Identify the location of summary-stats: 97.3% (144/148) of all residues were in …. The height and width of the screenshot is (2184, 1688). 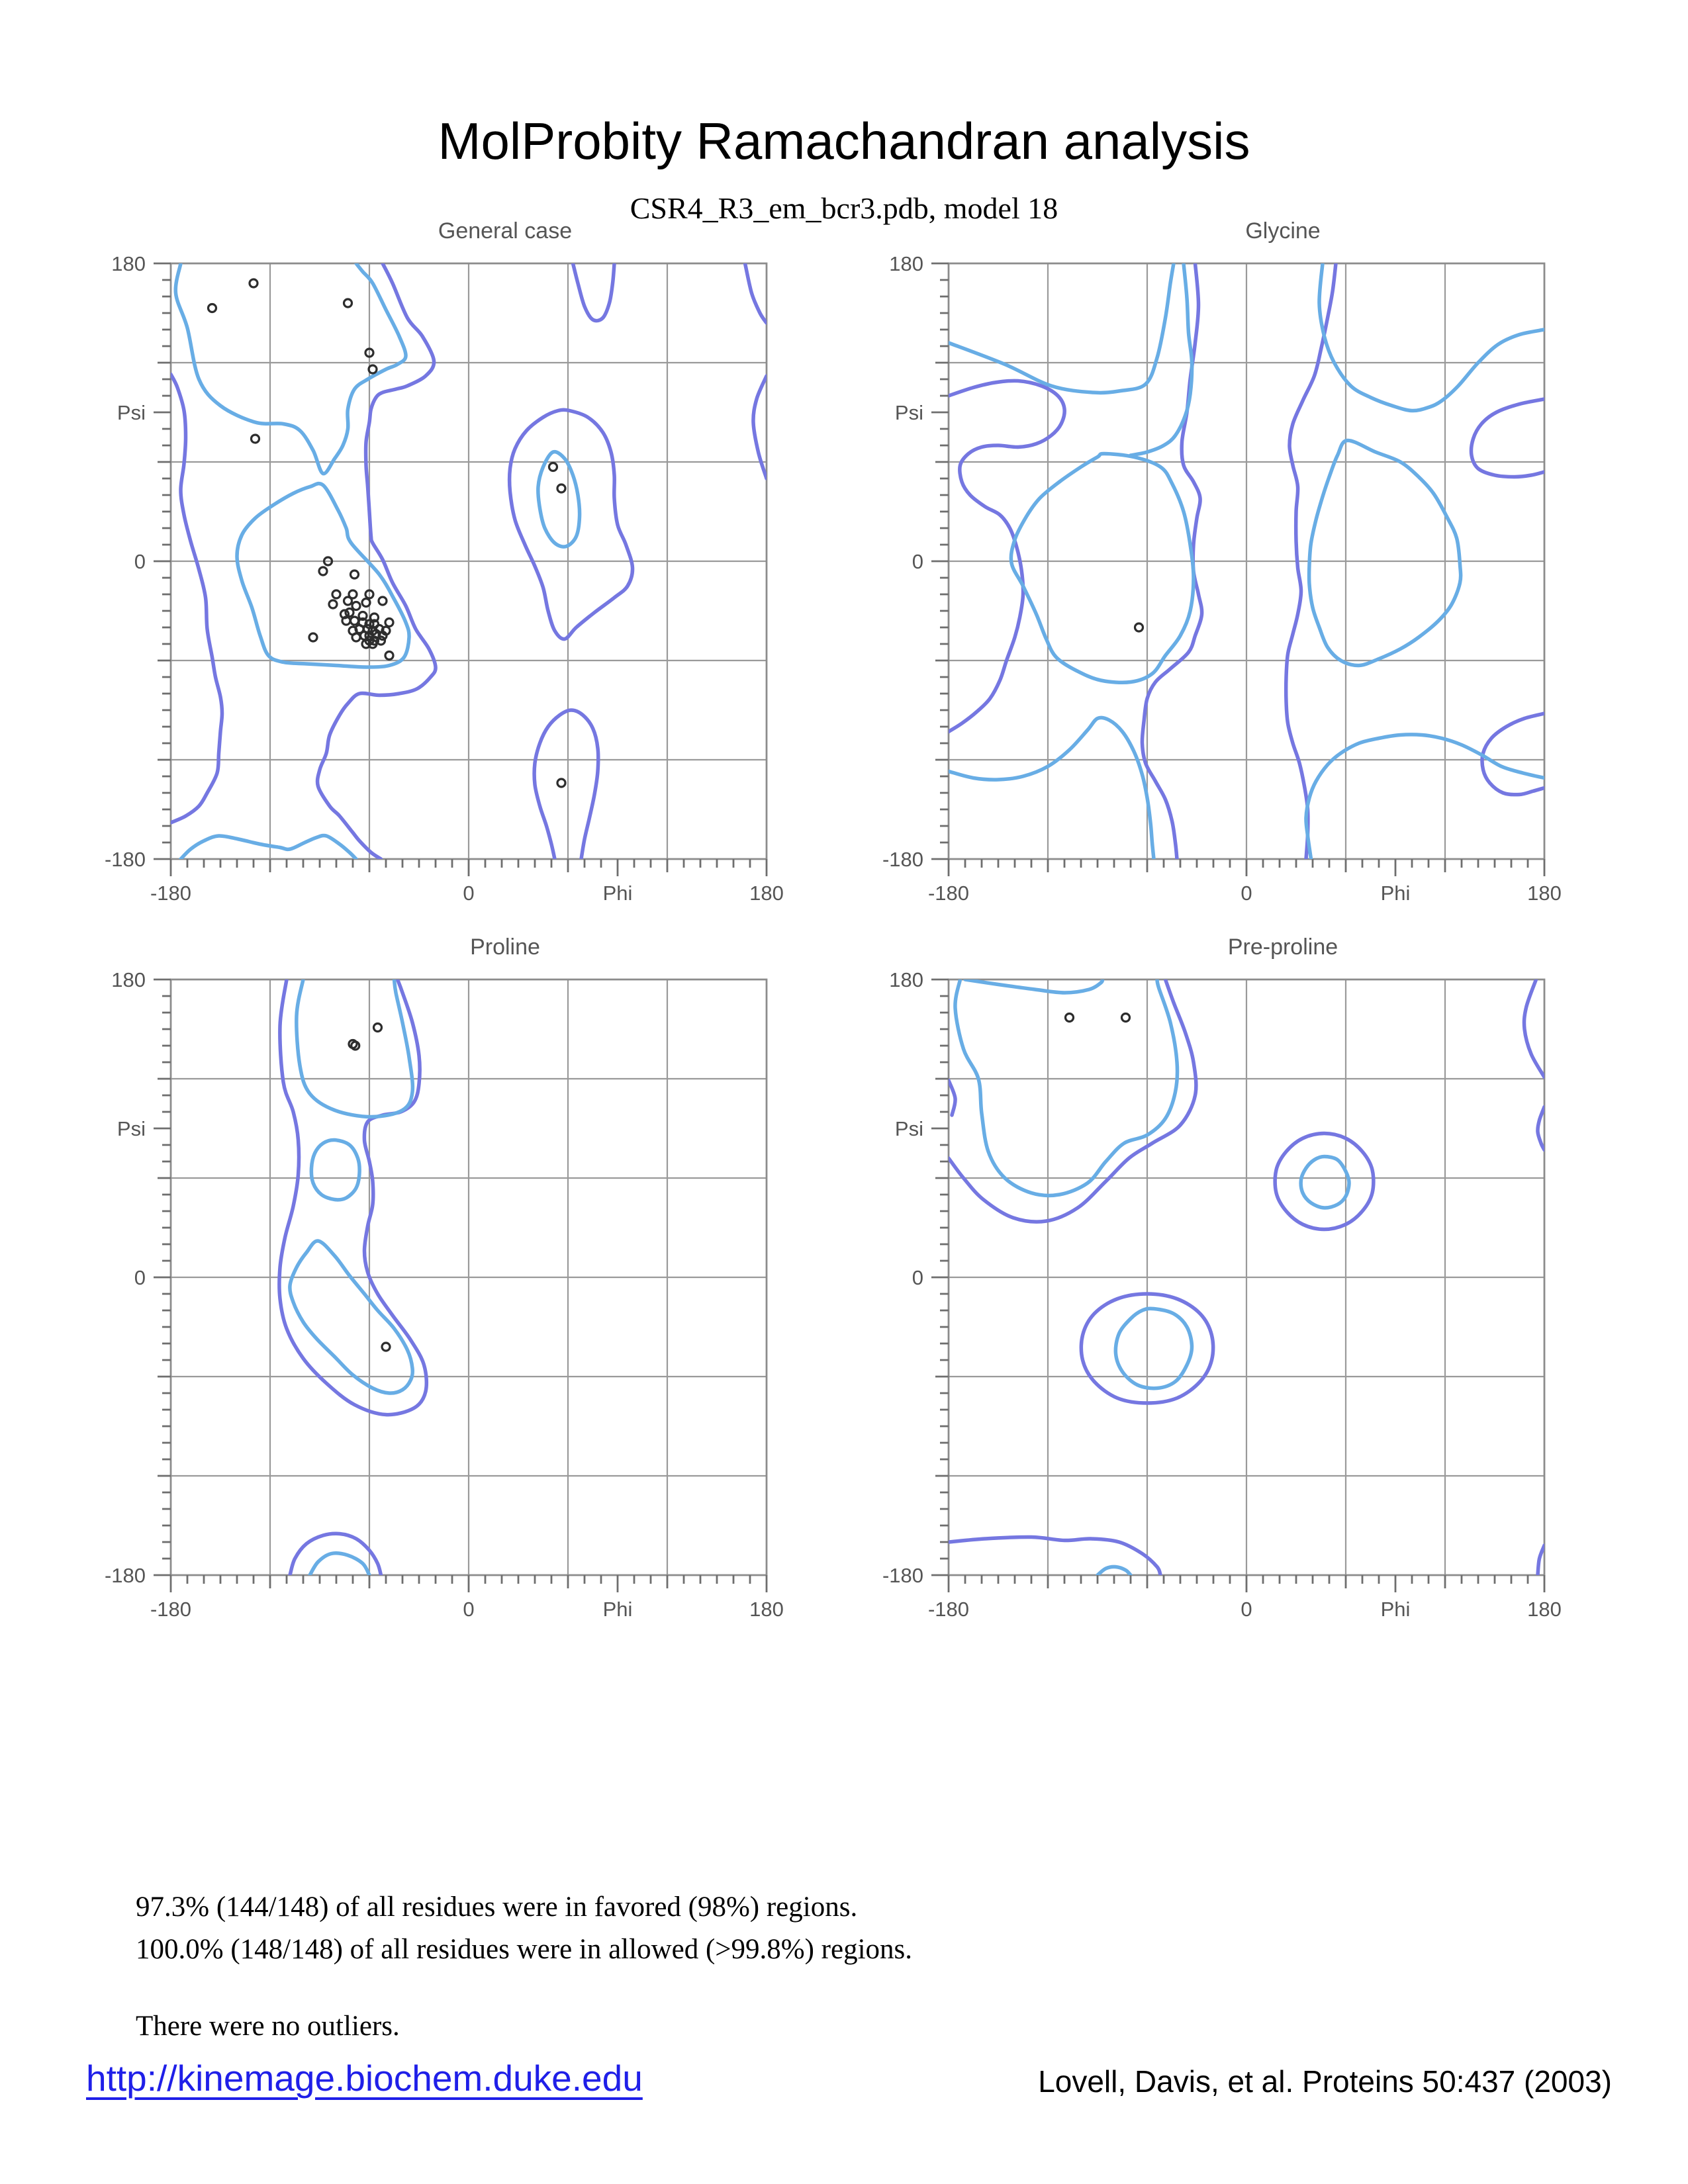
(524, 1967).